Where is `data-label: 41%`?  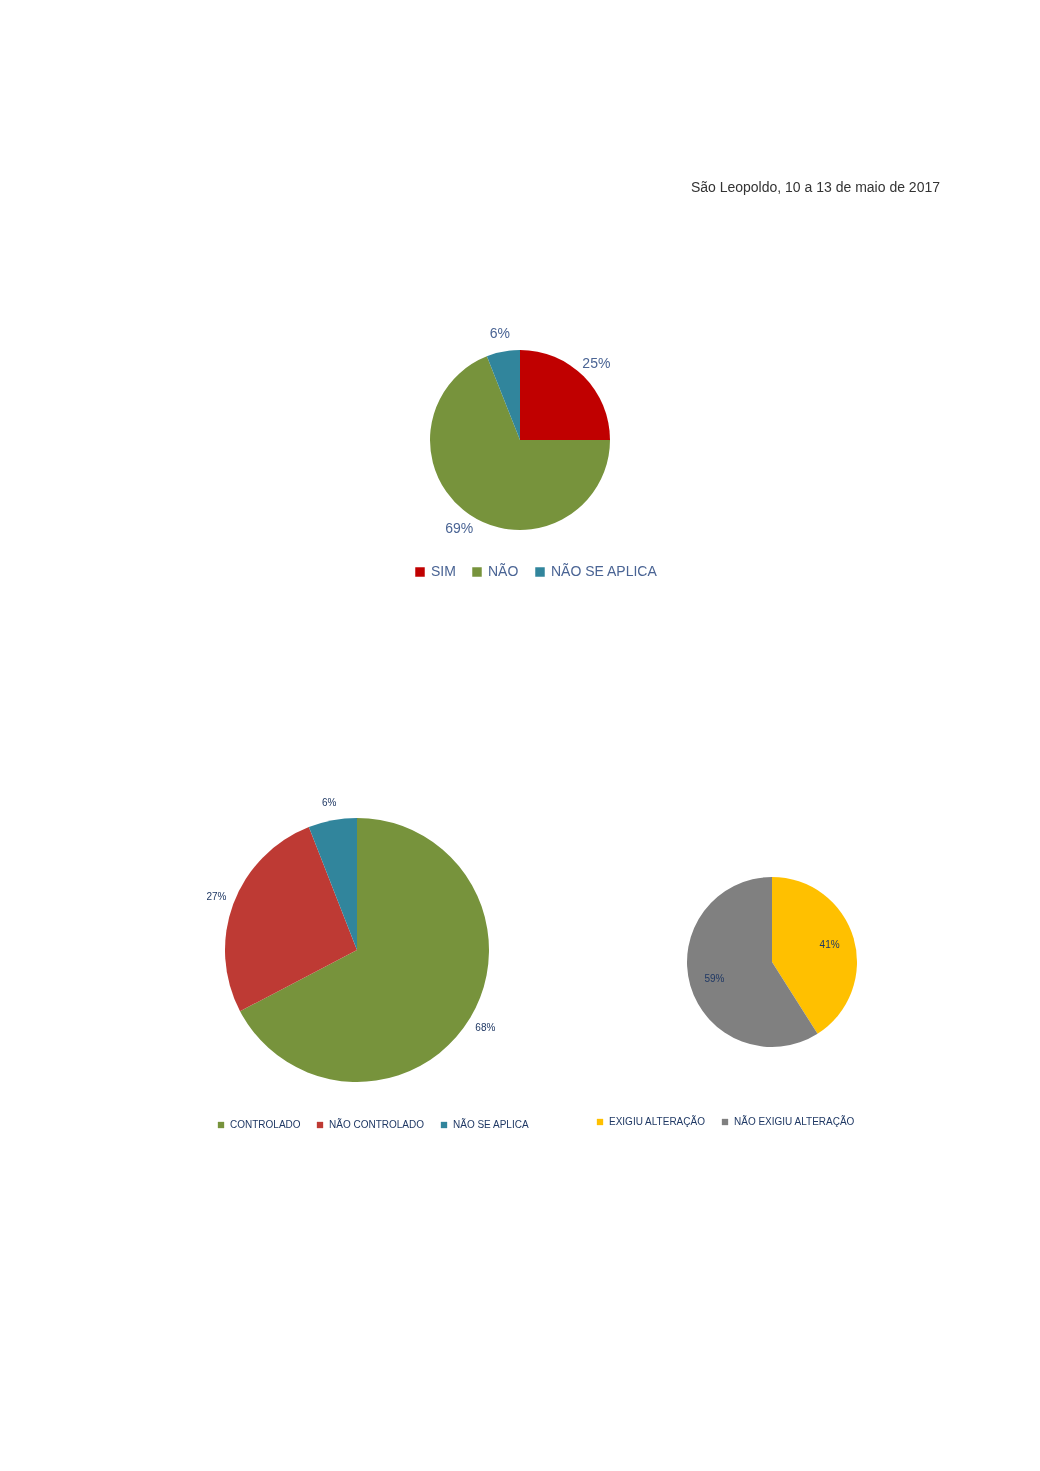 data-label: 41% is located at coordinates (829, 945).